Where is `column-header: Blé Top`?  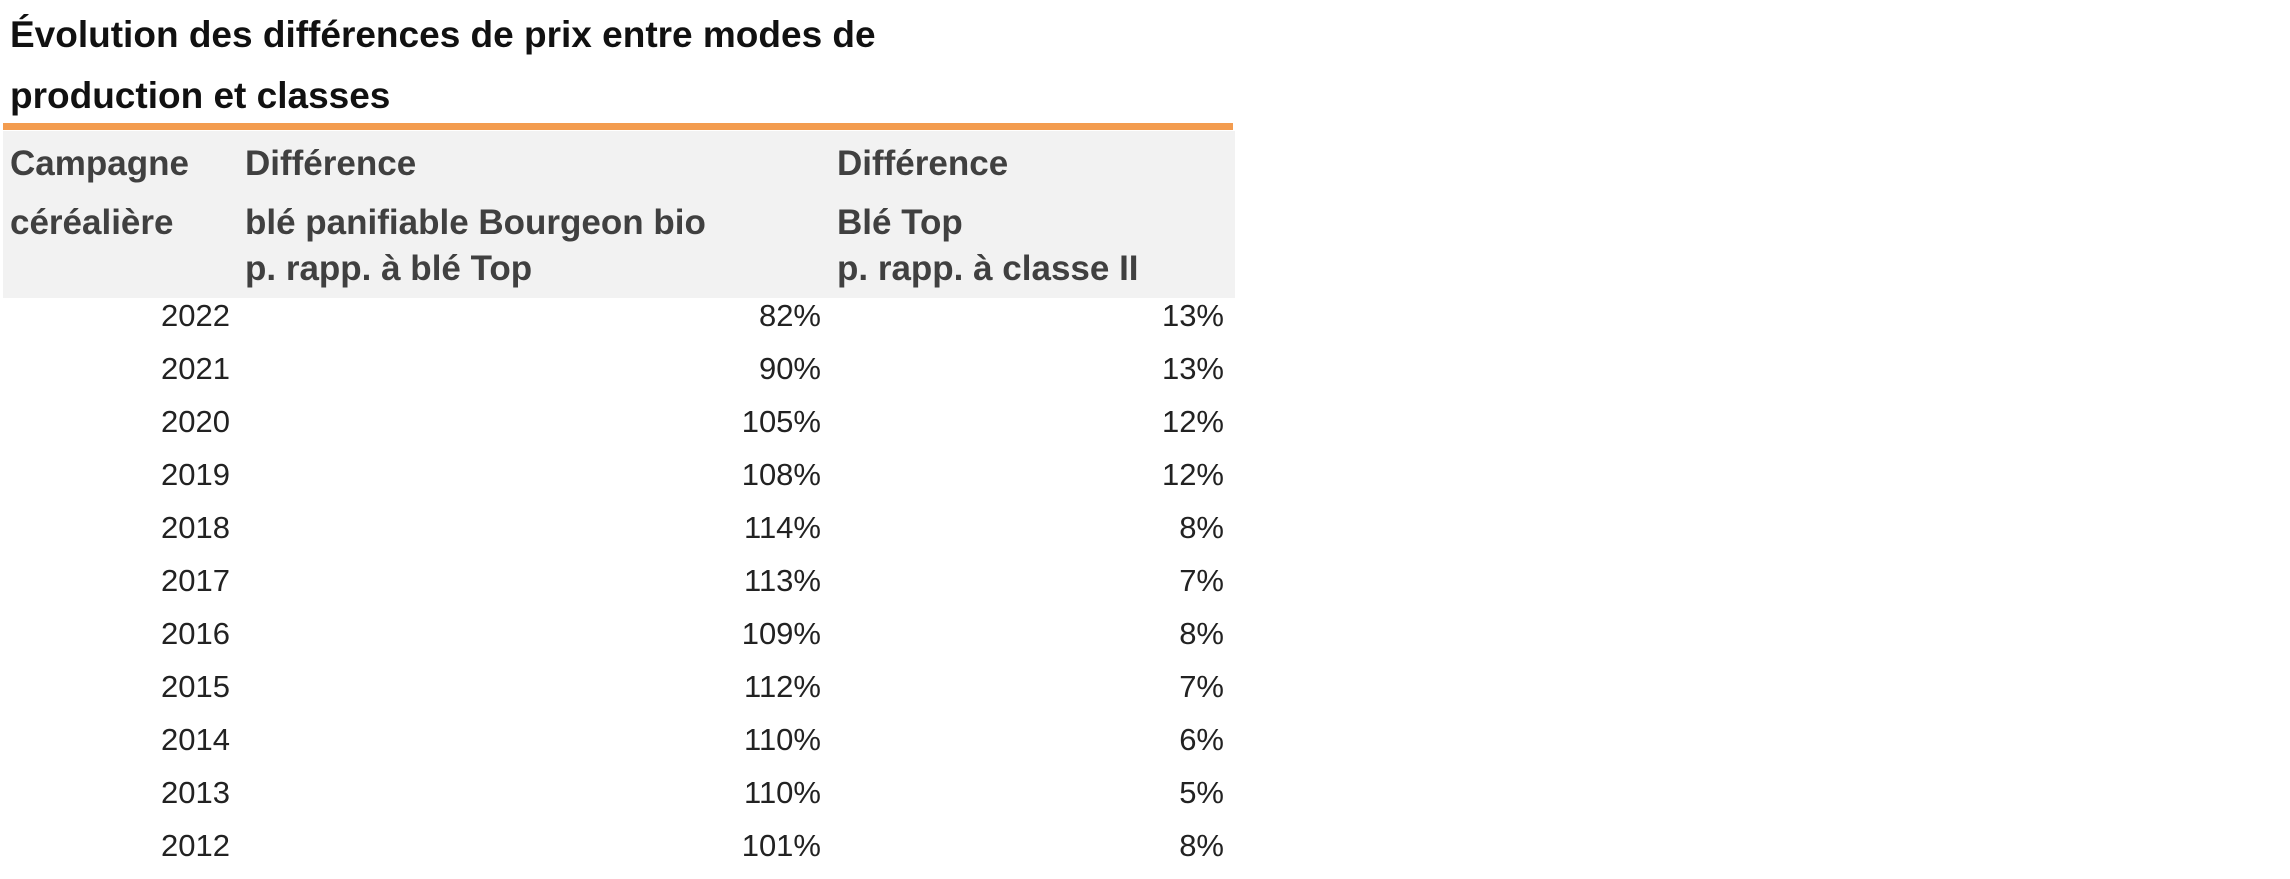 column-header: Blé Top is located at coordinates (900, 222).